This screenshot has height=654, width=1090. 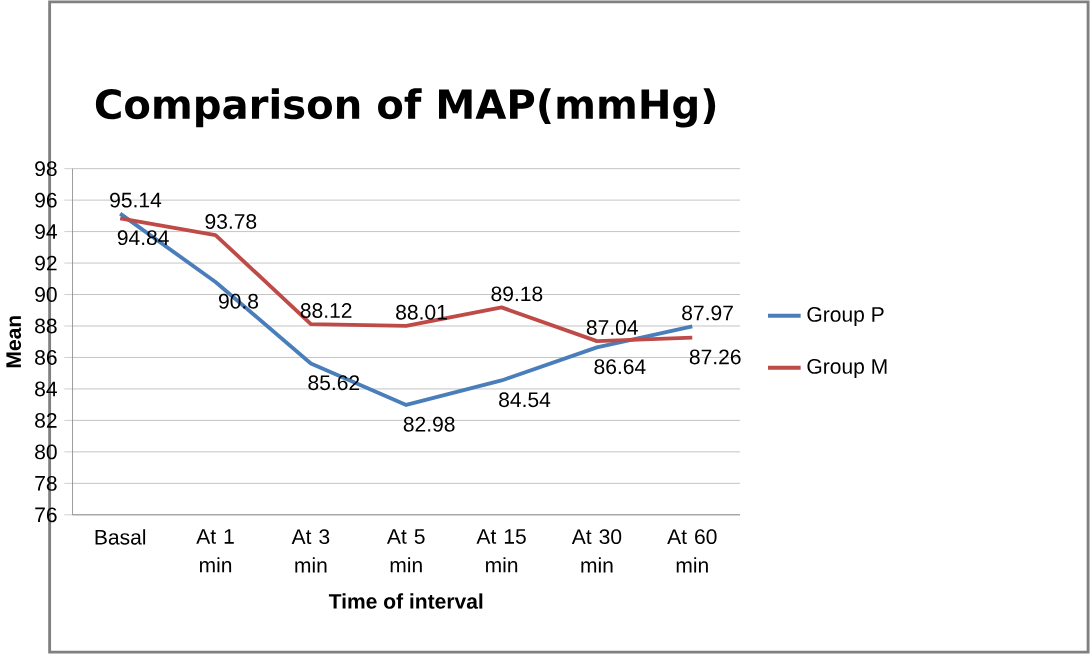 What do you see at coordinates (46, 200) in the screenshot?
I see `y-tick-label: 96` at bounding box center [46, 200].